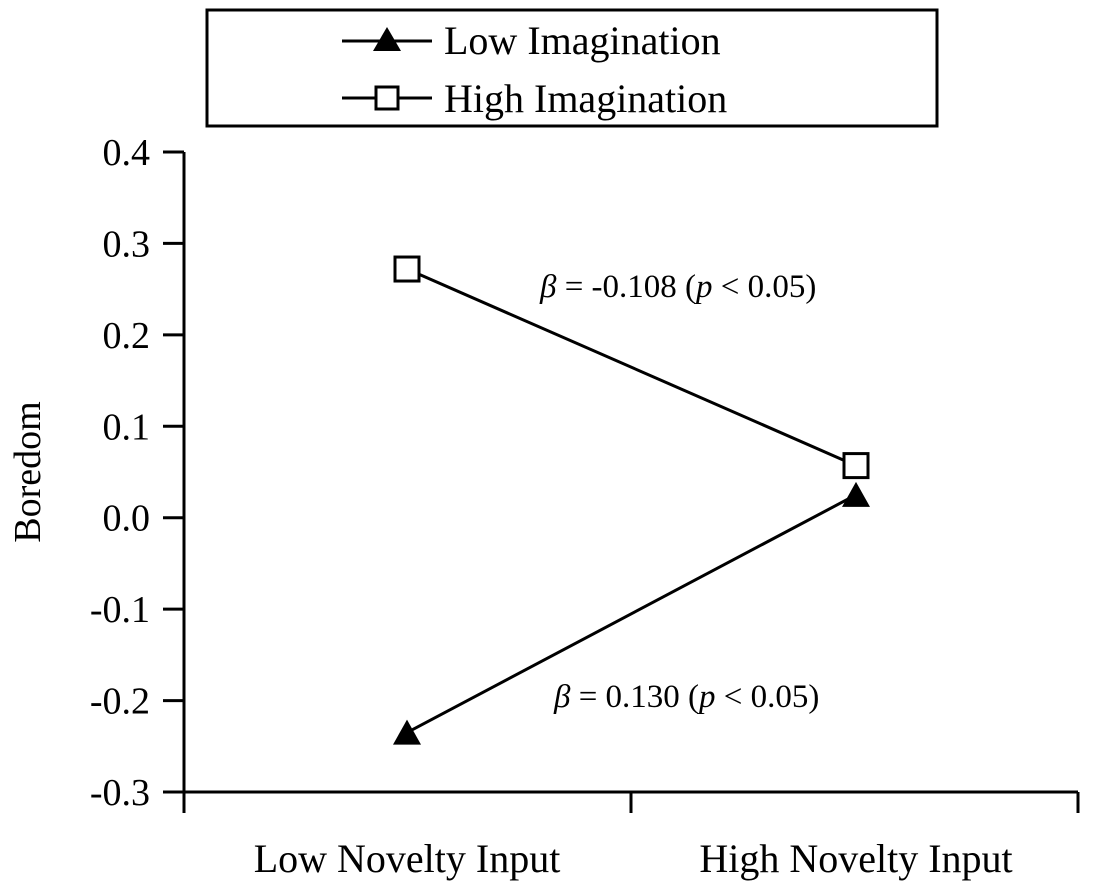  Describe the element at coordinates (127, 244) in the screenshot. I see `y-tick-label: 0.3` at that location.